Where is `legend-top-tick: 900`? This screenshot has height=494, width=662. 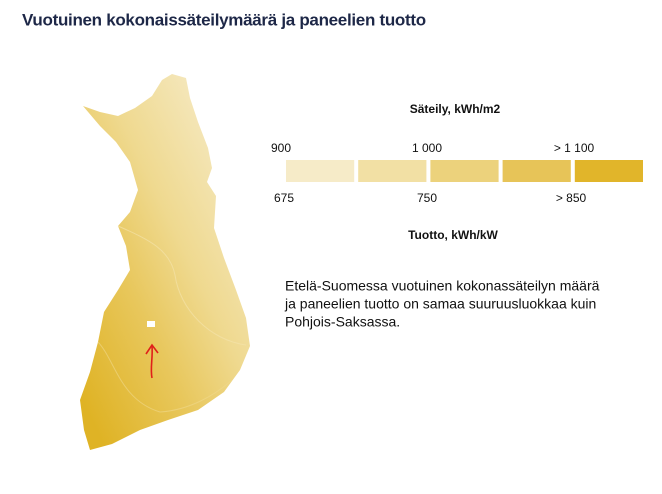 legend-top-tick: 900 is located at coordinates (281, 148).